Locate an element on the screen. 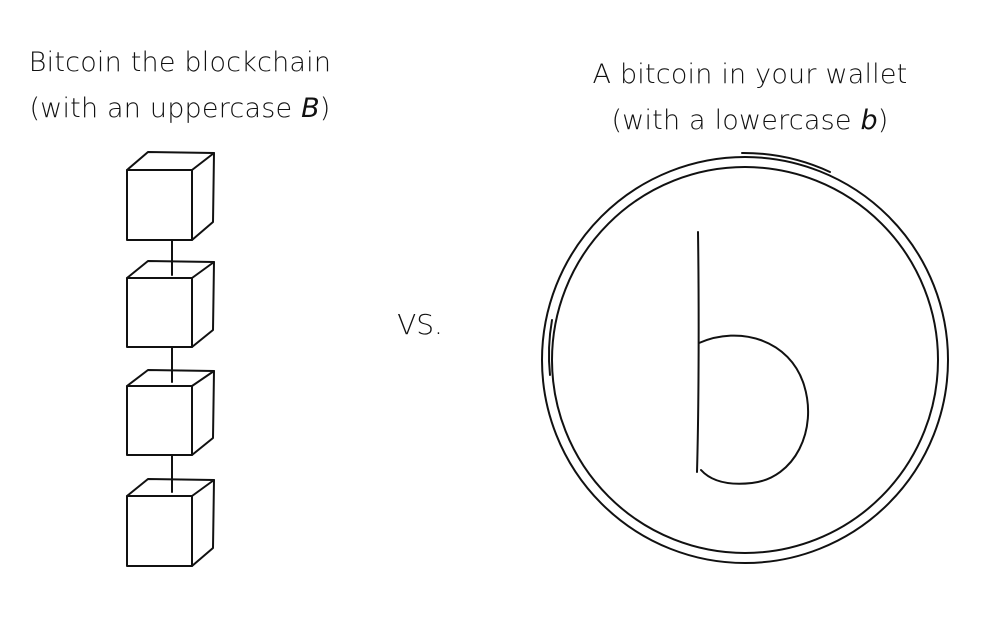  coin-rim-accent-left is located at coordinates (550, 347).